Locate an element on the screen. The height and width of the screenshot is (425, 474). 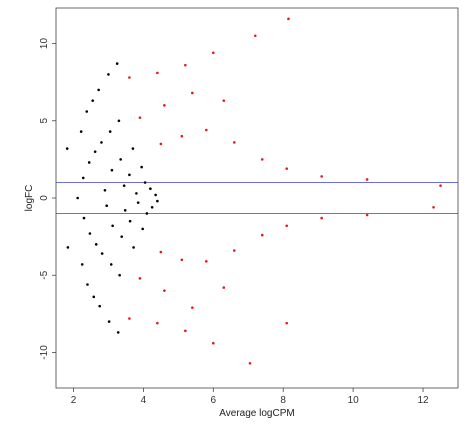
x-tick-label: 8 is located at coordinates (283, 400).